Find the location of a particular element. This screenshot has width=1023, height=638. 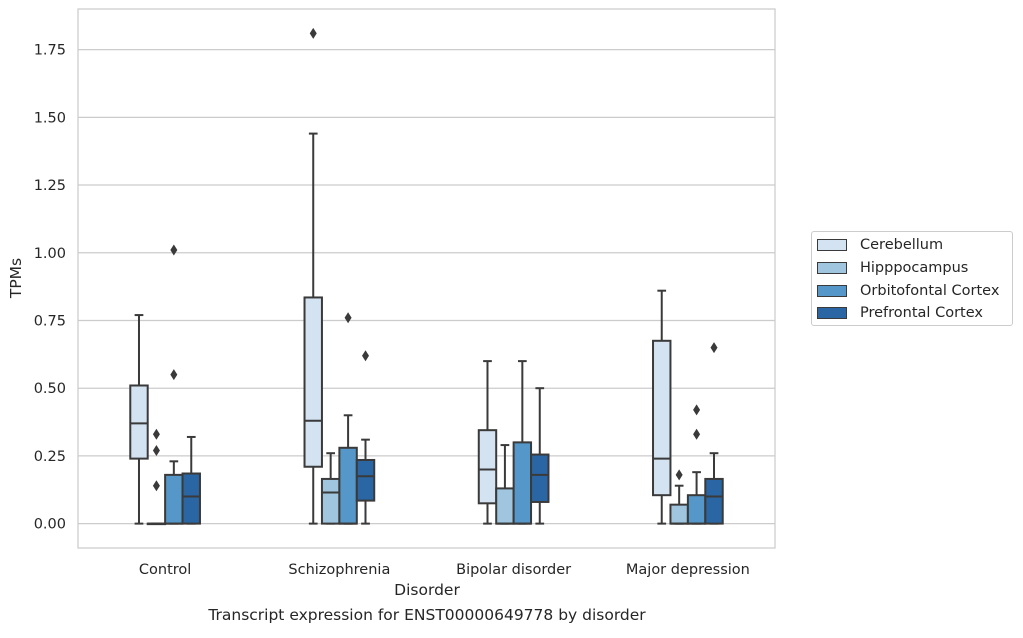

legend-item: Hipppocampus is located at coordinates (892, 268).